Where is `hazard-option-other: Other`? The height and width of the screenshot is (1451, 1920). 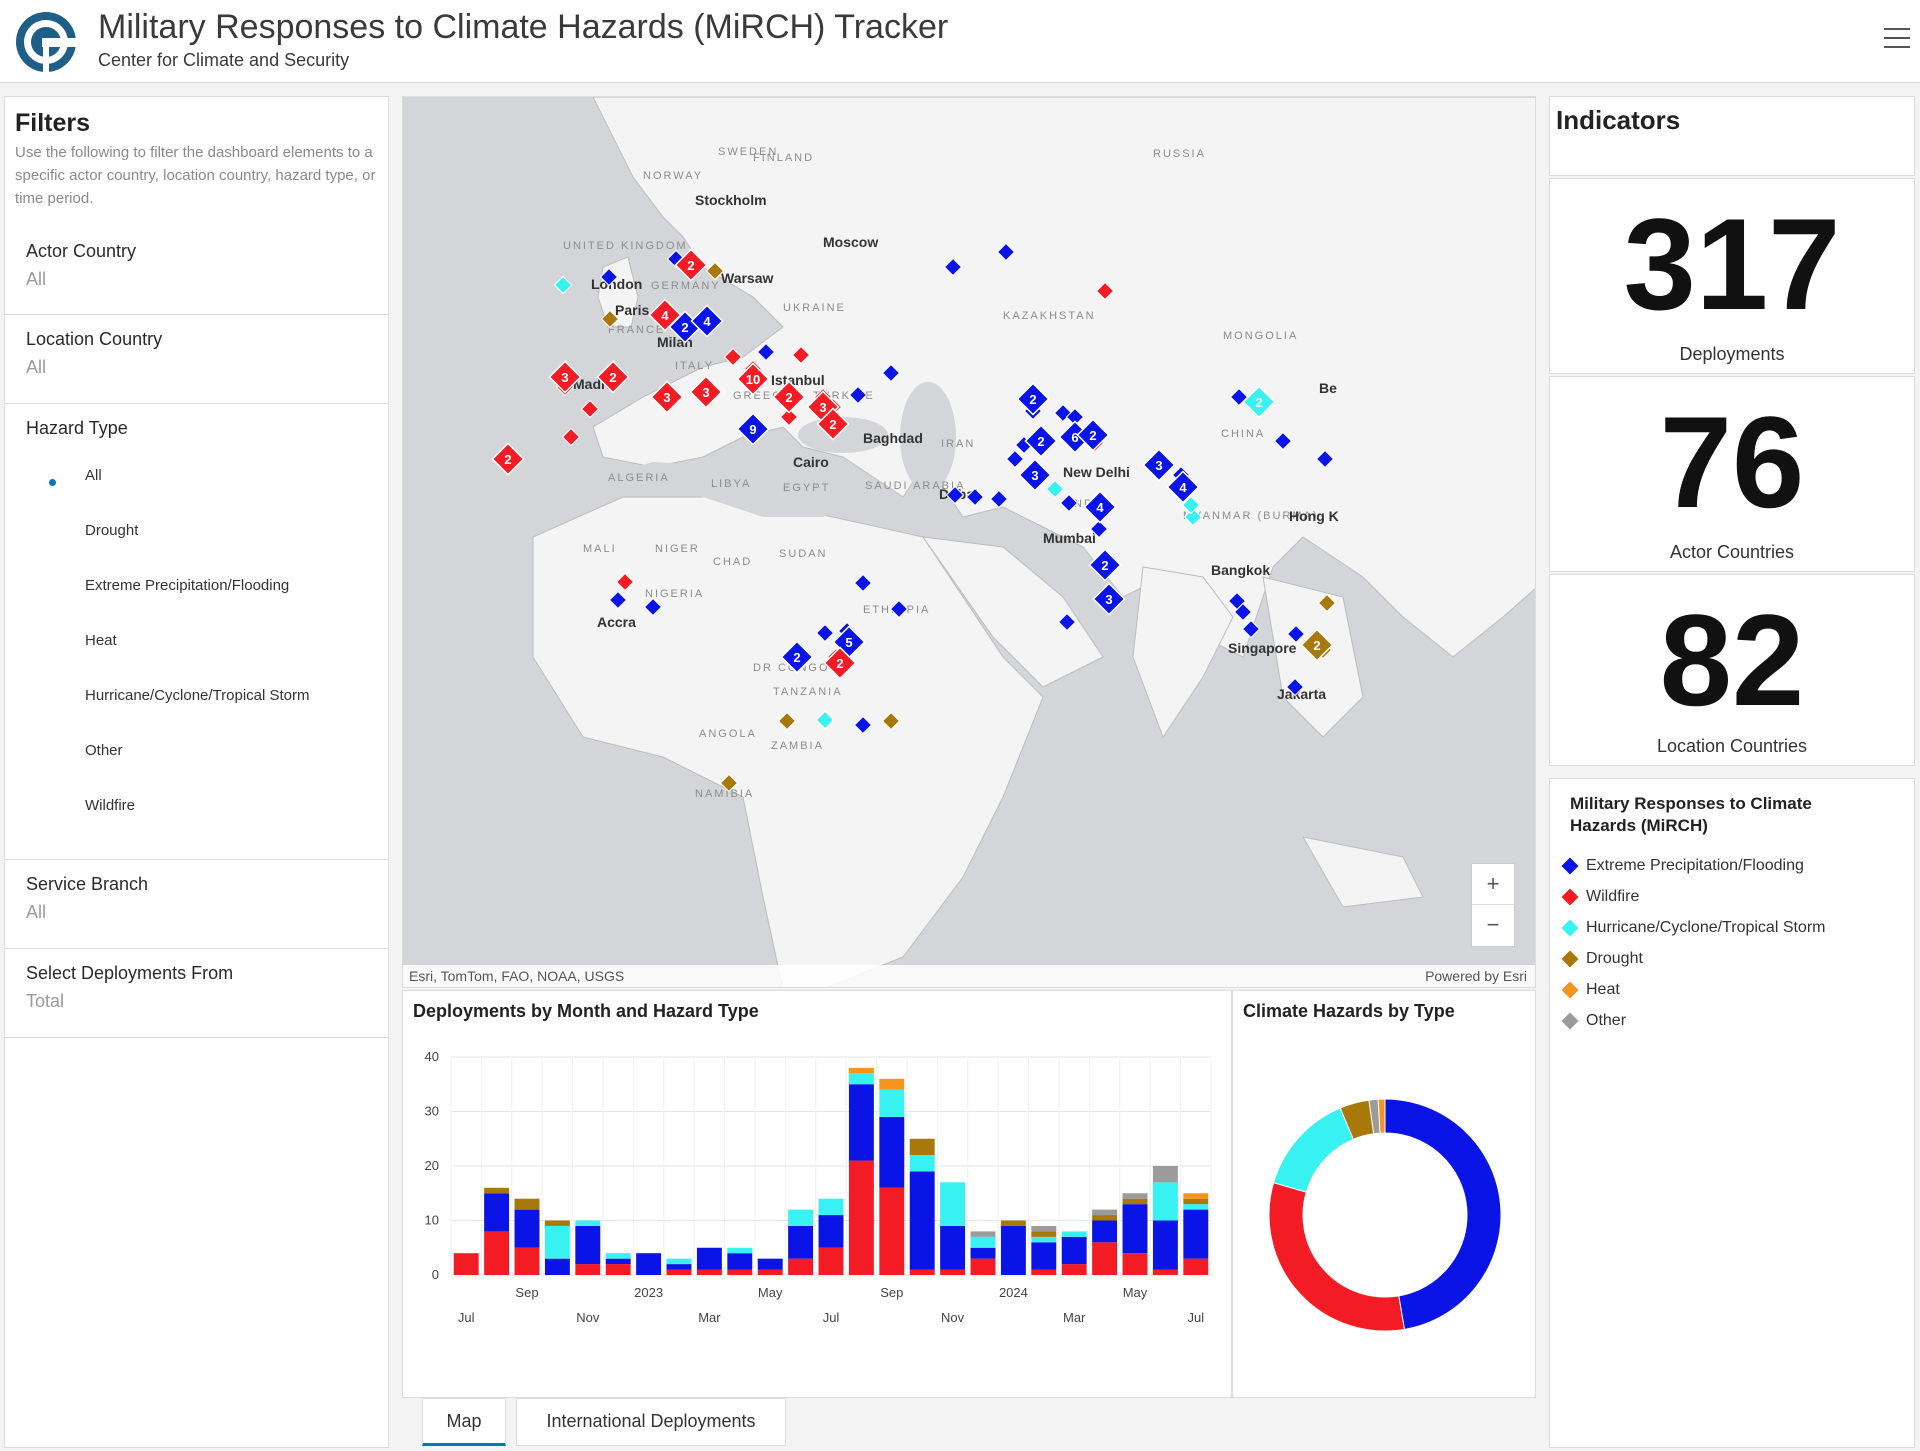
hazard-option-other: Other is located at coordinates (104, 750).